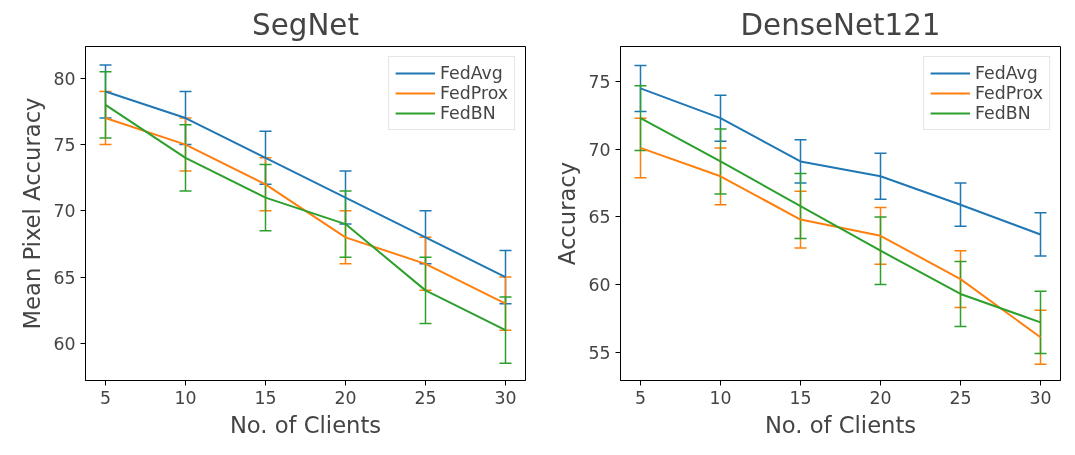  What do you see at coordinates (64, 78) in the screenshot?
I see `y-tick-label: 80` at bounding box center [64, 78].